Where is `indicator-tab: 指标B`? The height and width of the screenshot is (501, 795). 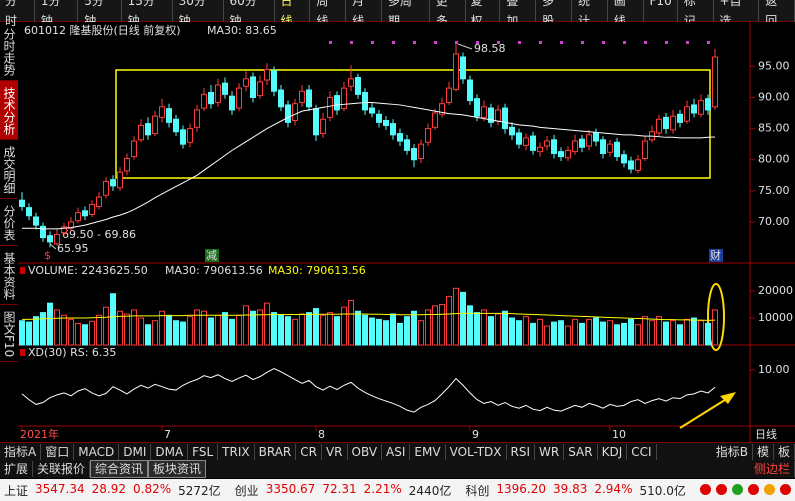
indicator-tab: 指标B is located at coordinates (732, 451).